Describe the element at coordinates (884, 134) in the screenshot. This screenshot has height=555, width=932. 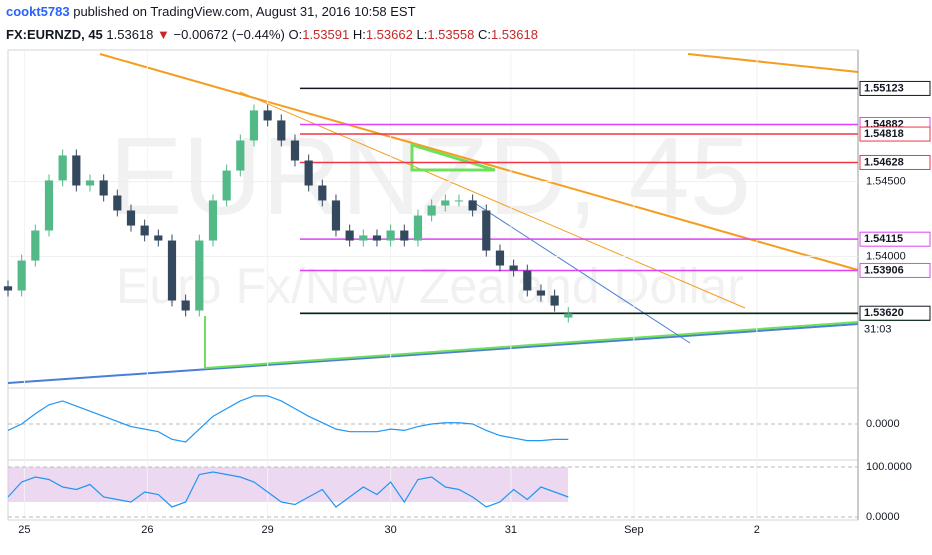
I see `level-label: 1.54818` at that location.